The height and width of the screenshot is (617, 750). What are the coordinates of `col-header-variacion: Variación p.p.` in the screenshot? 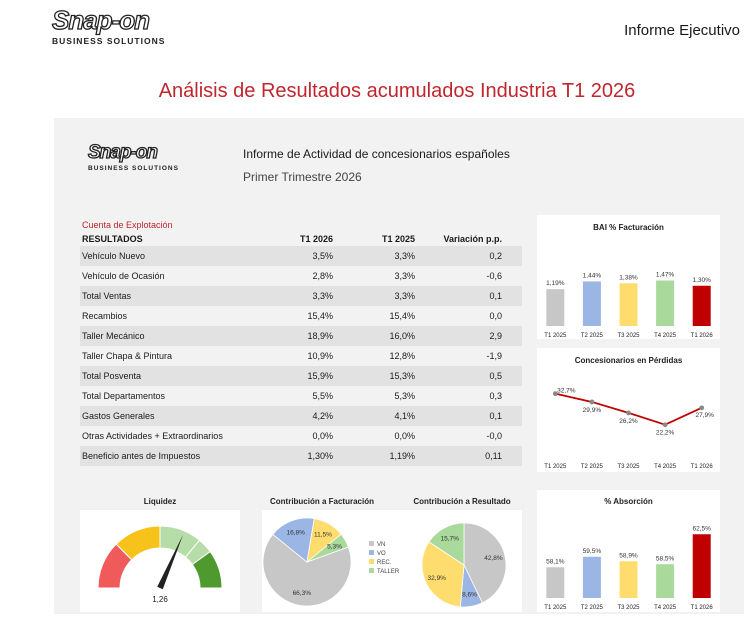 It's located at (472, 239).